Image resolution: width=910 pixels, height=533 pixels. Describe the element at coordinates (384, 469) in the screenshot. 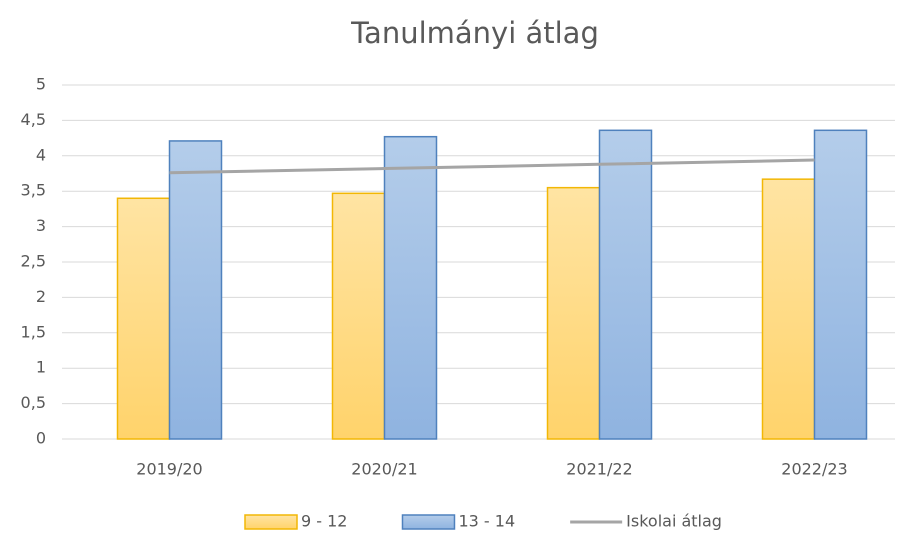

I see `x-tick-label: 2020/21` at that location.